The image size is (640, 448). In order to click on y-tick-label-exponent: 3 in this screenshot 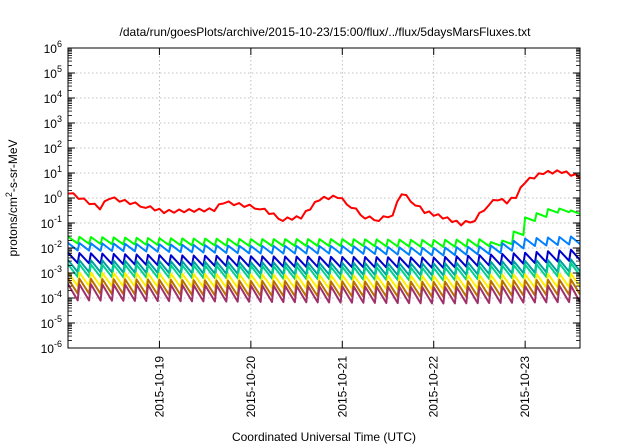, I will do `click(59, 119)`.